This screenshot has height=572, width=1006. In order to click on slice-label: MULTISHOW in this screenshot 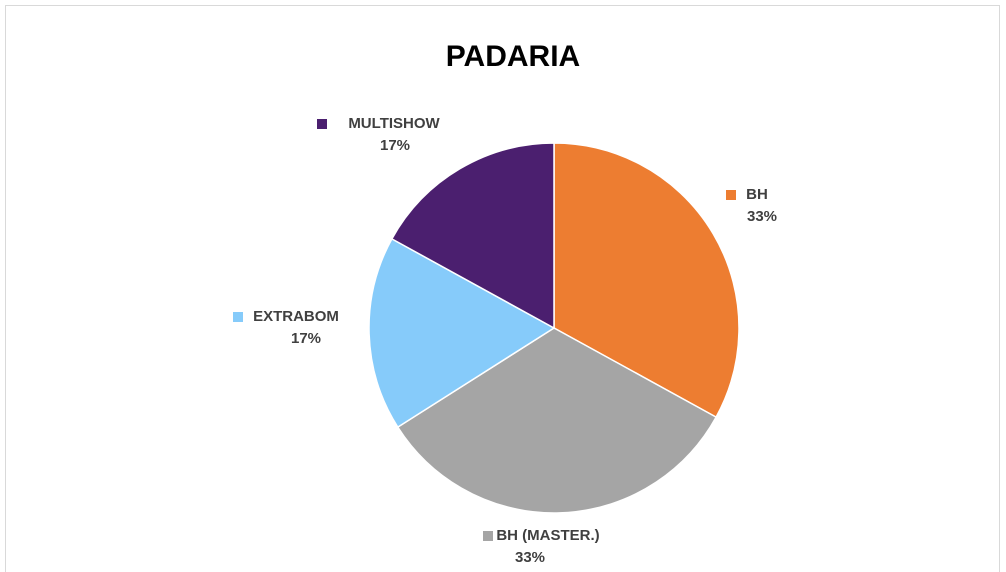, I will do `click(394, 123)`.